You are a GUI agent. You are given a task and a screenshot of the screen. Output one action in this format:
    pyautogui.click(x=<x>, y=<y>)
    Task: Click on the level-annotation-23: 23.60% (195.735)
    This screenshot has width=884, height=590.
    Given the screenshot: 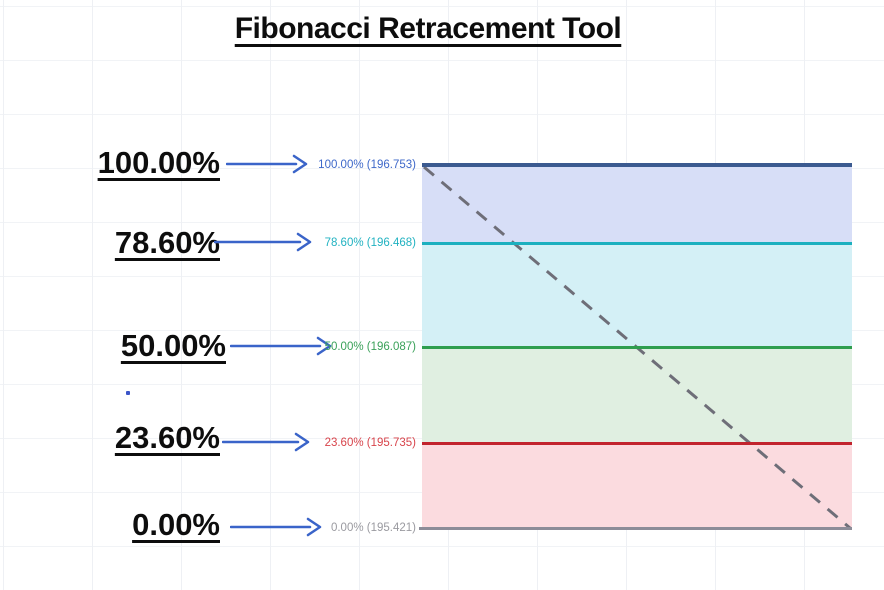 What is the action you would take?
    pyautogui.click(x=370, y=443)
    